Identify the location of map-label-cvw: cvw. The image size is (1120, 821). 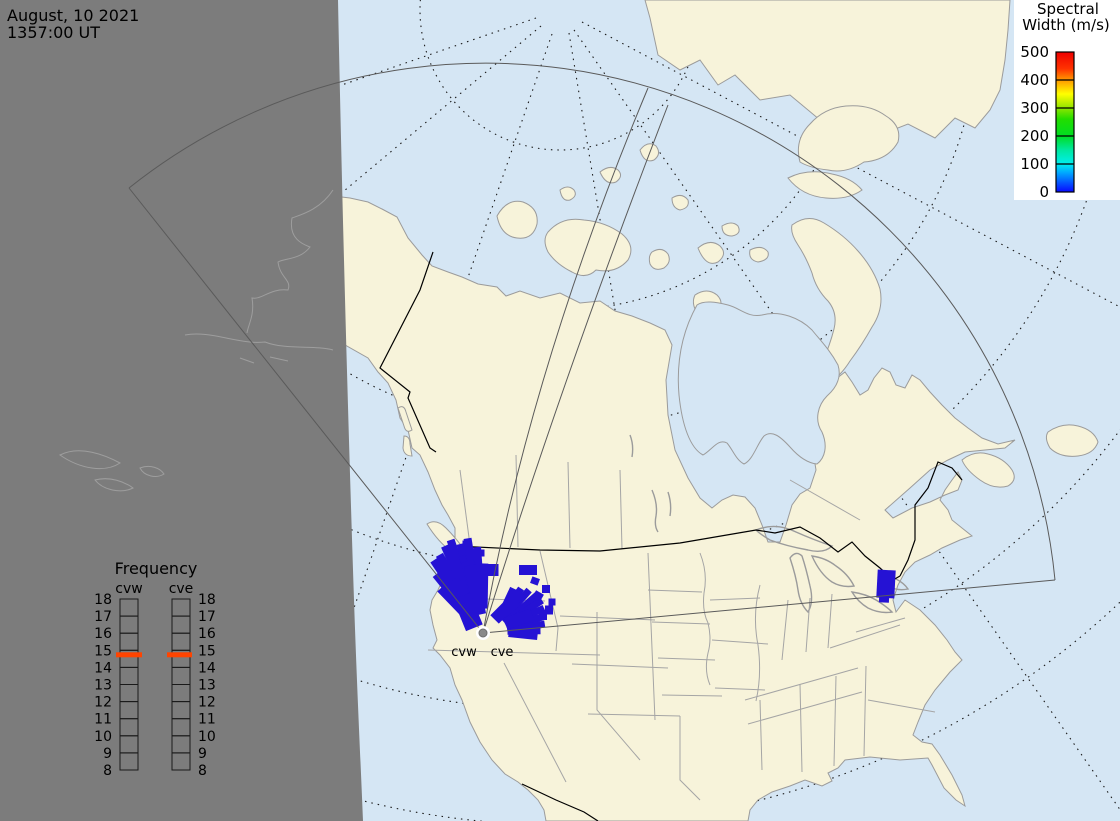
(464, 652).